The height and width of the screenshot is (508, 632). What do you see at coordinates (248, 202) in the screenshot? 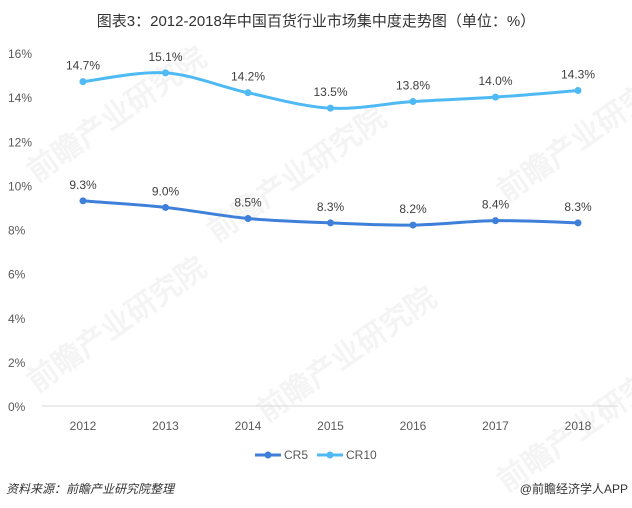
I see `data-label: 8.5%` at bounding box center [248, 202].